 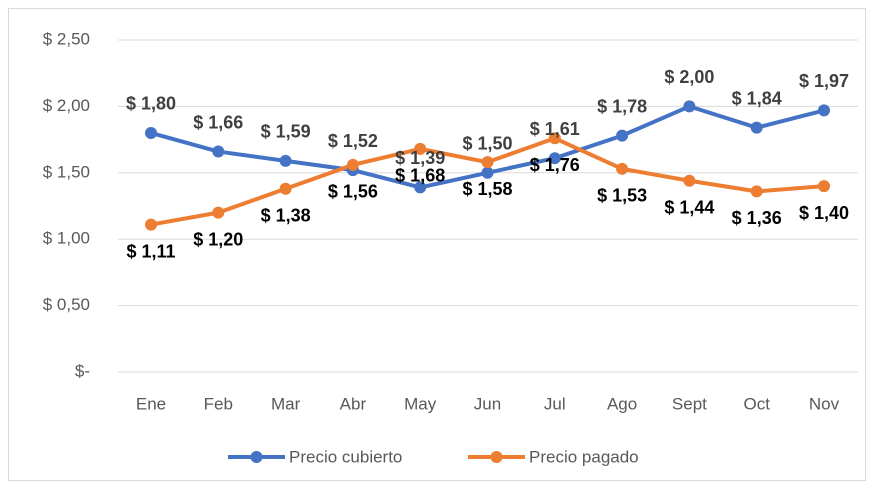 What do you see at coordinates (66, 38) in the screenshot?
I see `y-tick-label: $ 2,50` at bounding box center [66, 38].